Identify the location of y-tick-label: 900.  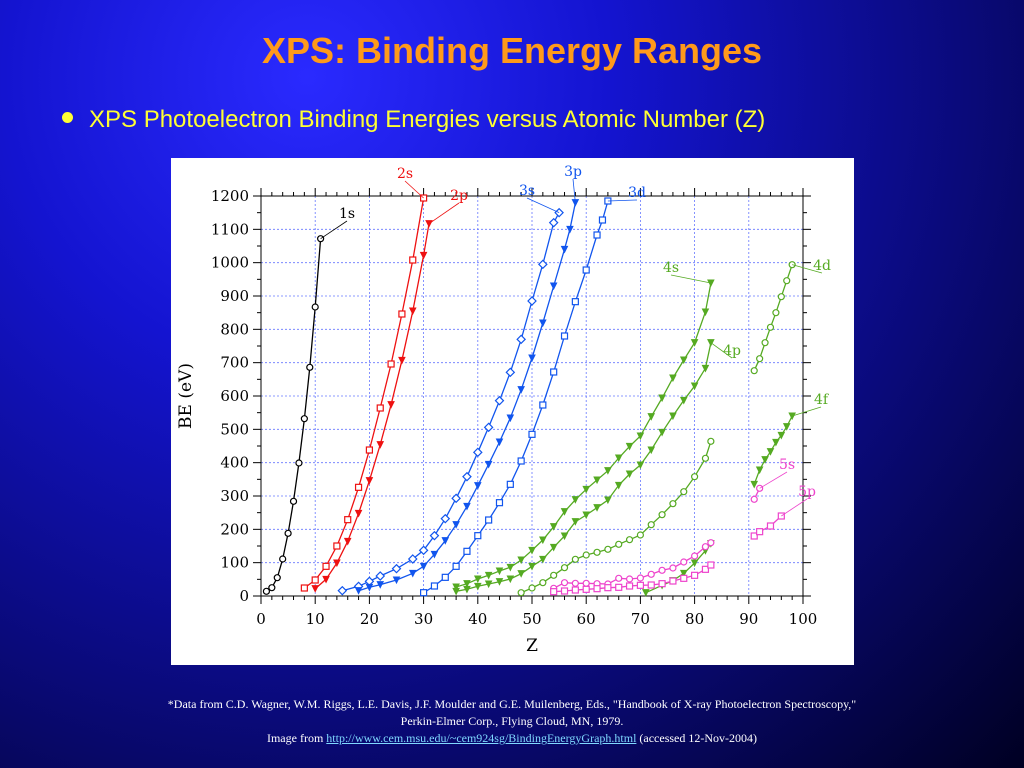
(234, 296).